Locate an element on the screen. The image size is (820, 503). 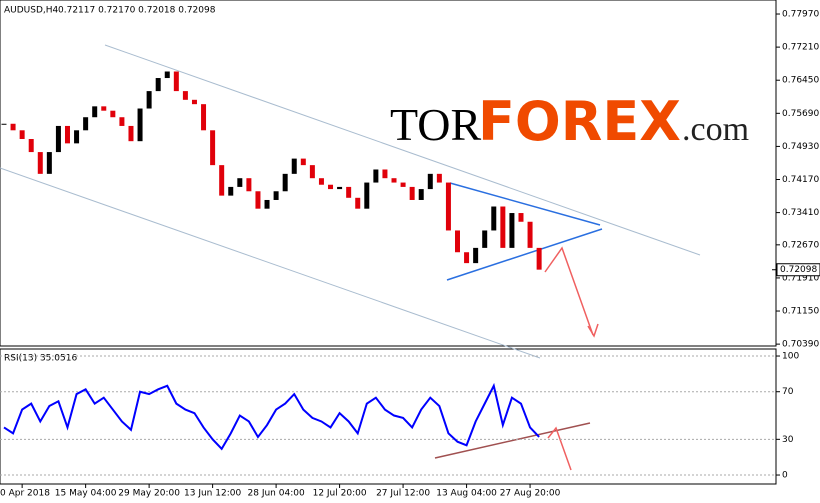
y-tick-label: 0 is located at coordinates (785, 476).